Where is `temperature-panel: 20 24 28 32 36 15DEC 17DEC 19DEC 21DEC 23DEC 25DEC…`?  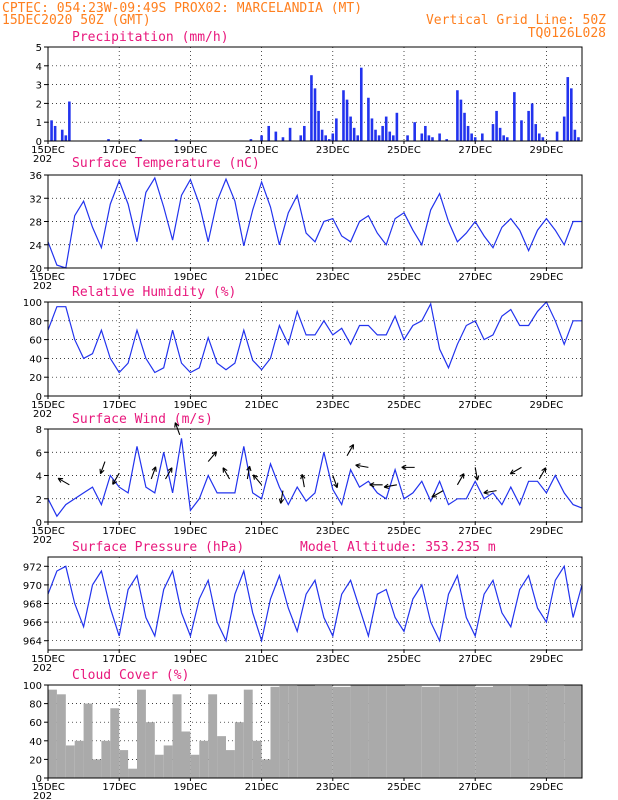 temperature-panel: 20 24 28 32 36 15DEC 17DEC 19DEC 21DEC 23DEC 25DEC… is located at coordinates (306, 231).